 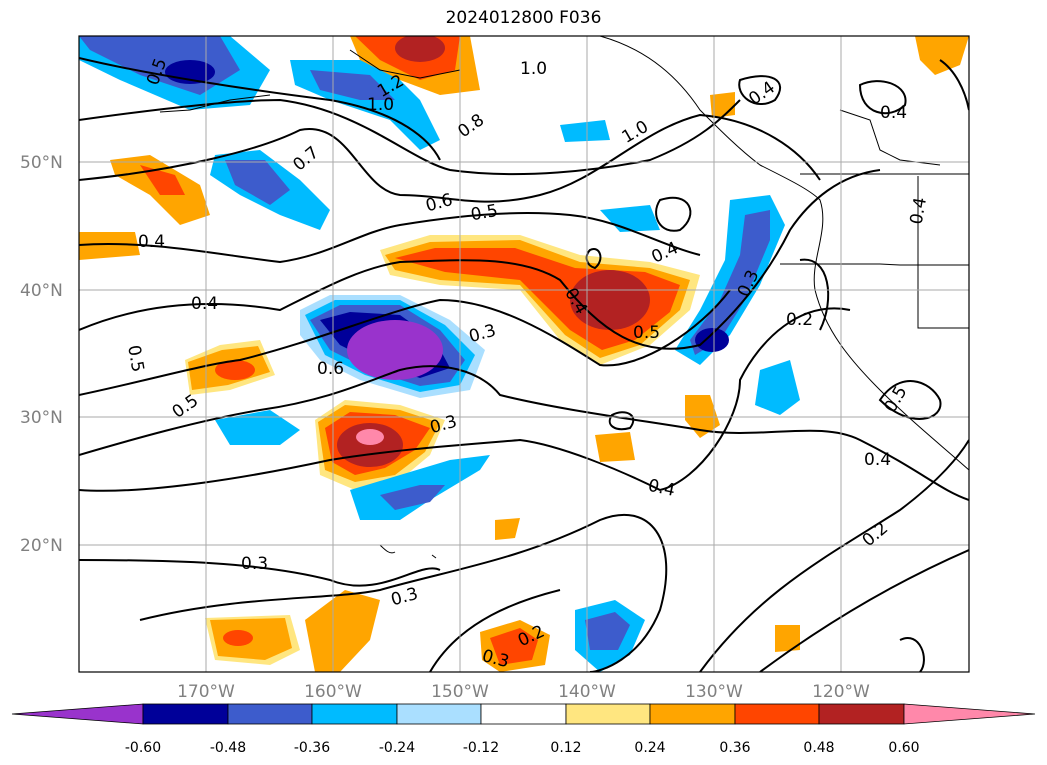 What do you see at coordinates (460, 692) in the screenshot?
I see `lon-label: 150°W` at bounding box center [460, 692].